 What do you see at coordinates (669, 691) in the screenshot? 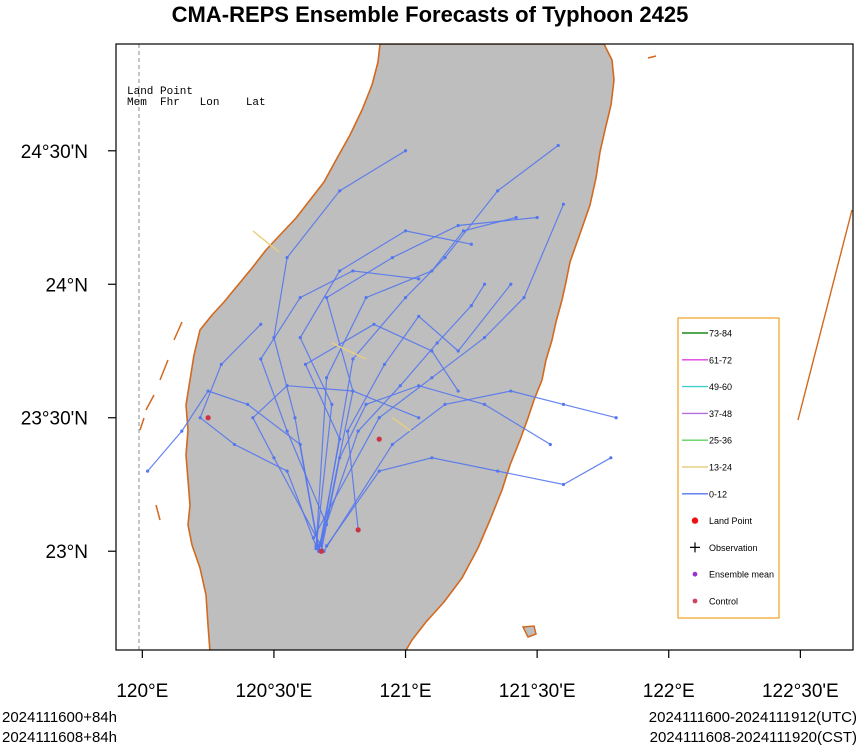
I see `x-tick-label: 122°E` at bounding box center [669, 691].